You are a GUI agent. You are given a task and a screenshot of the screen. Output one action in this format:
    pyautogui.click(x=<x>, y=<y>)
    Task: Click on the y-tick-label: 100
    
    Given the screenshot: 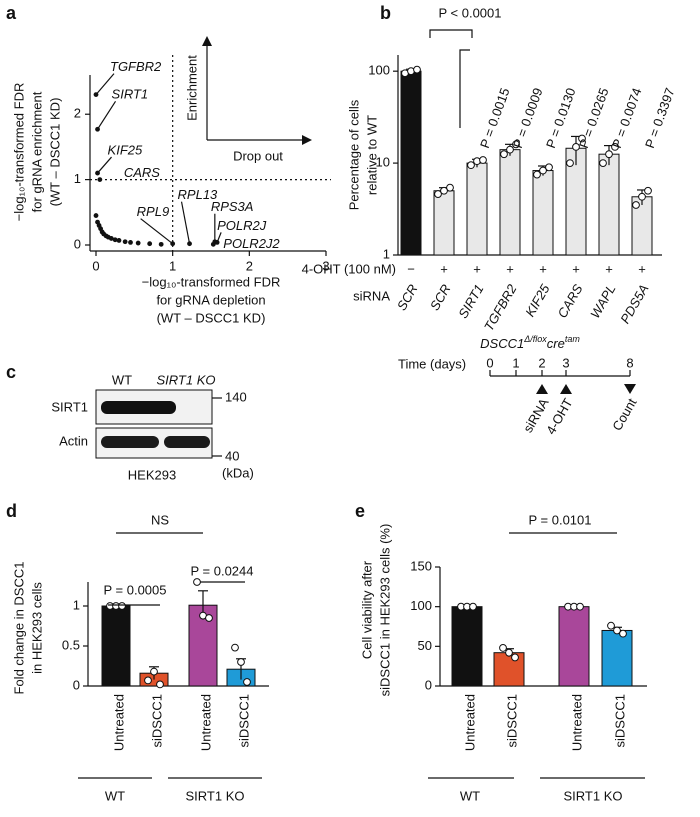 What is the action you would take?
    pyautogui.click(x=379, y=70)
    